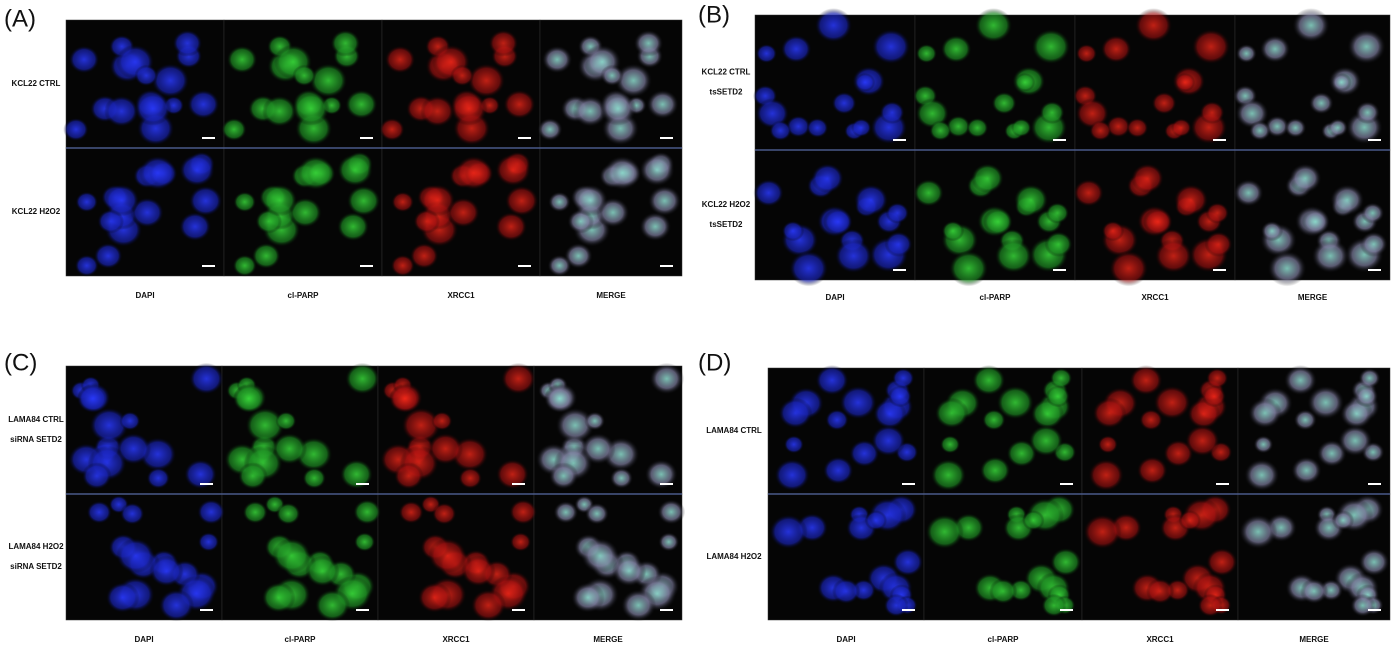 This screenshot has width=1400, height=647. What do you see at coordinates (726, 204) in the screenshot?
I see `row-label: KCL22 H2O2` at bounding box center [726, 204].